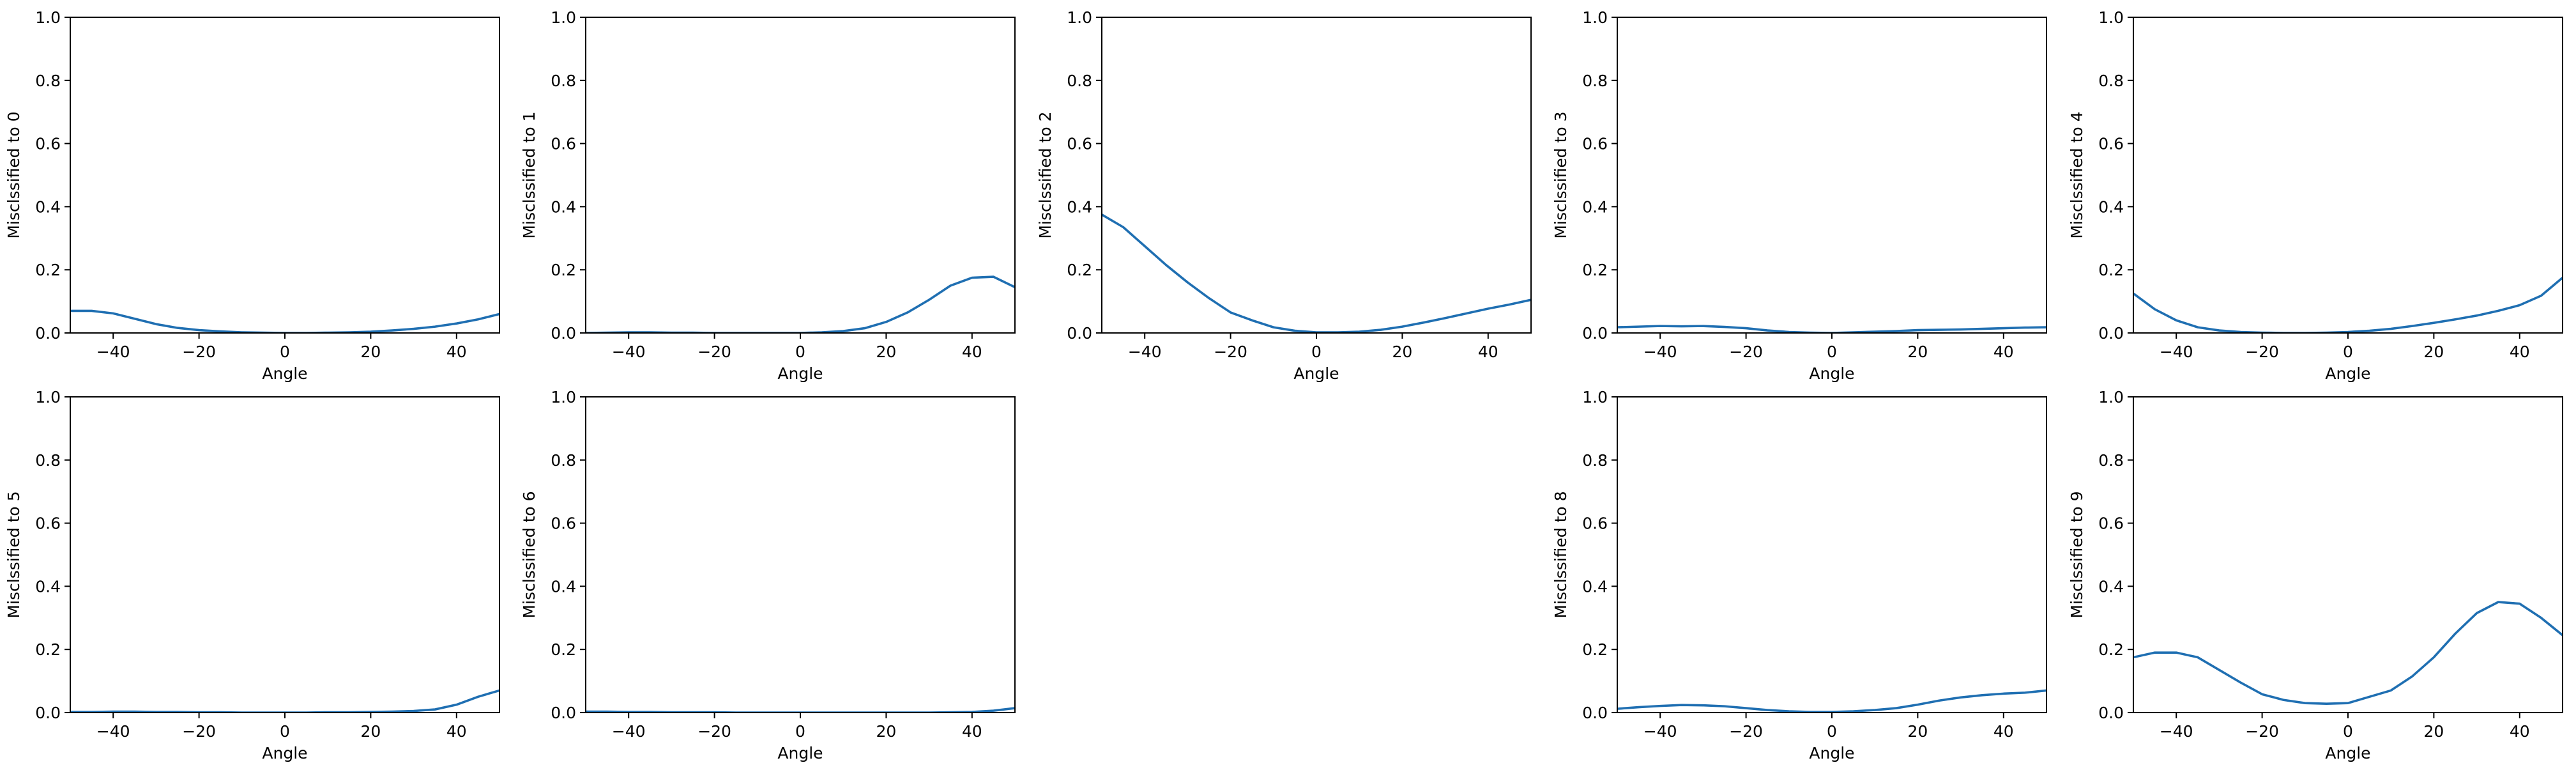 The width and height of the screenshot is (2576, 772). I want to click on y-axis-label: Misclssified to 0, so click(14, 175).